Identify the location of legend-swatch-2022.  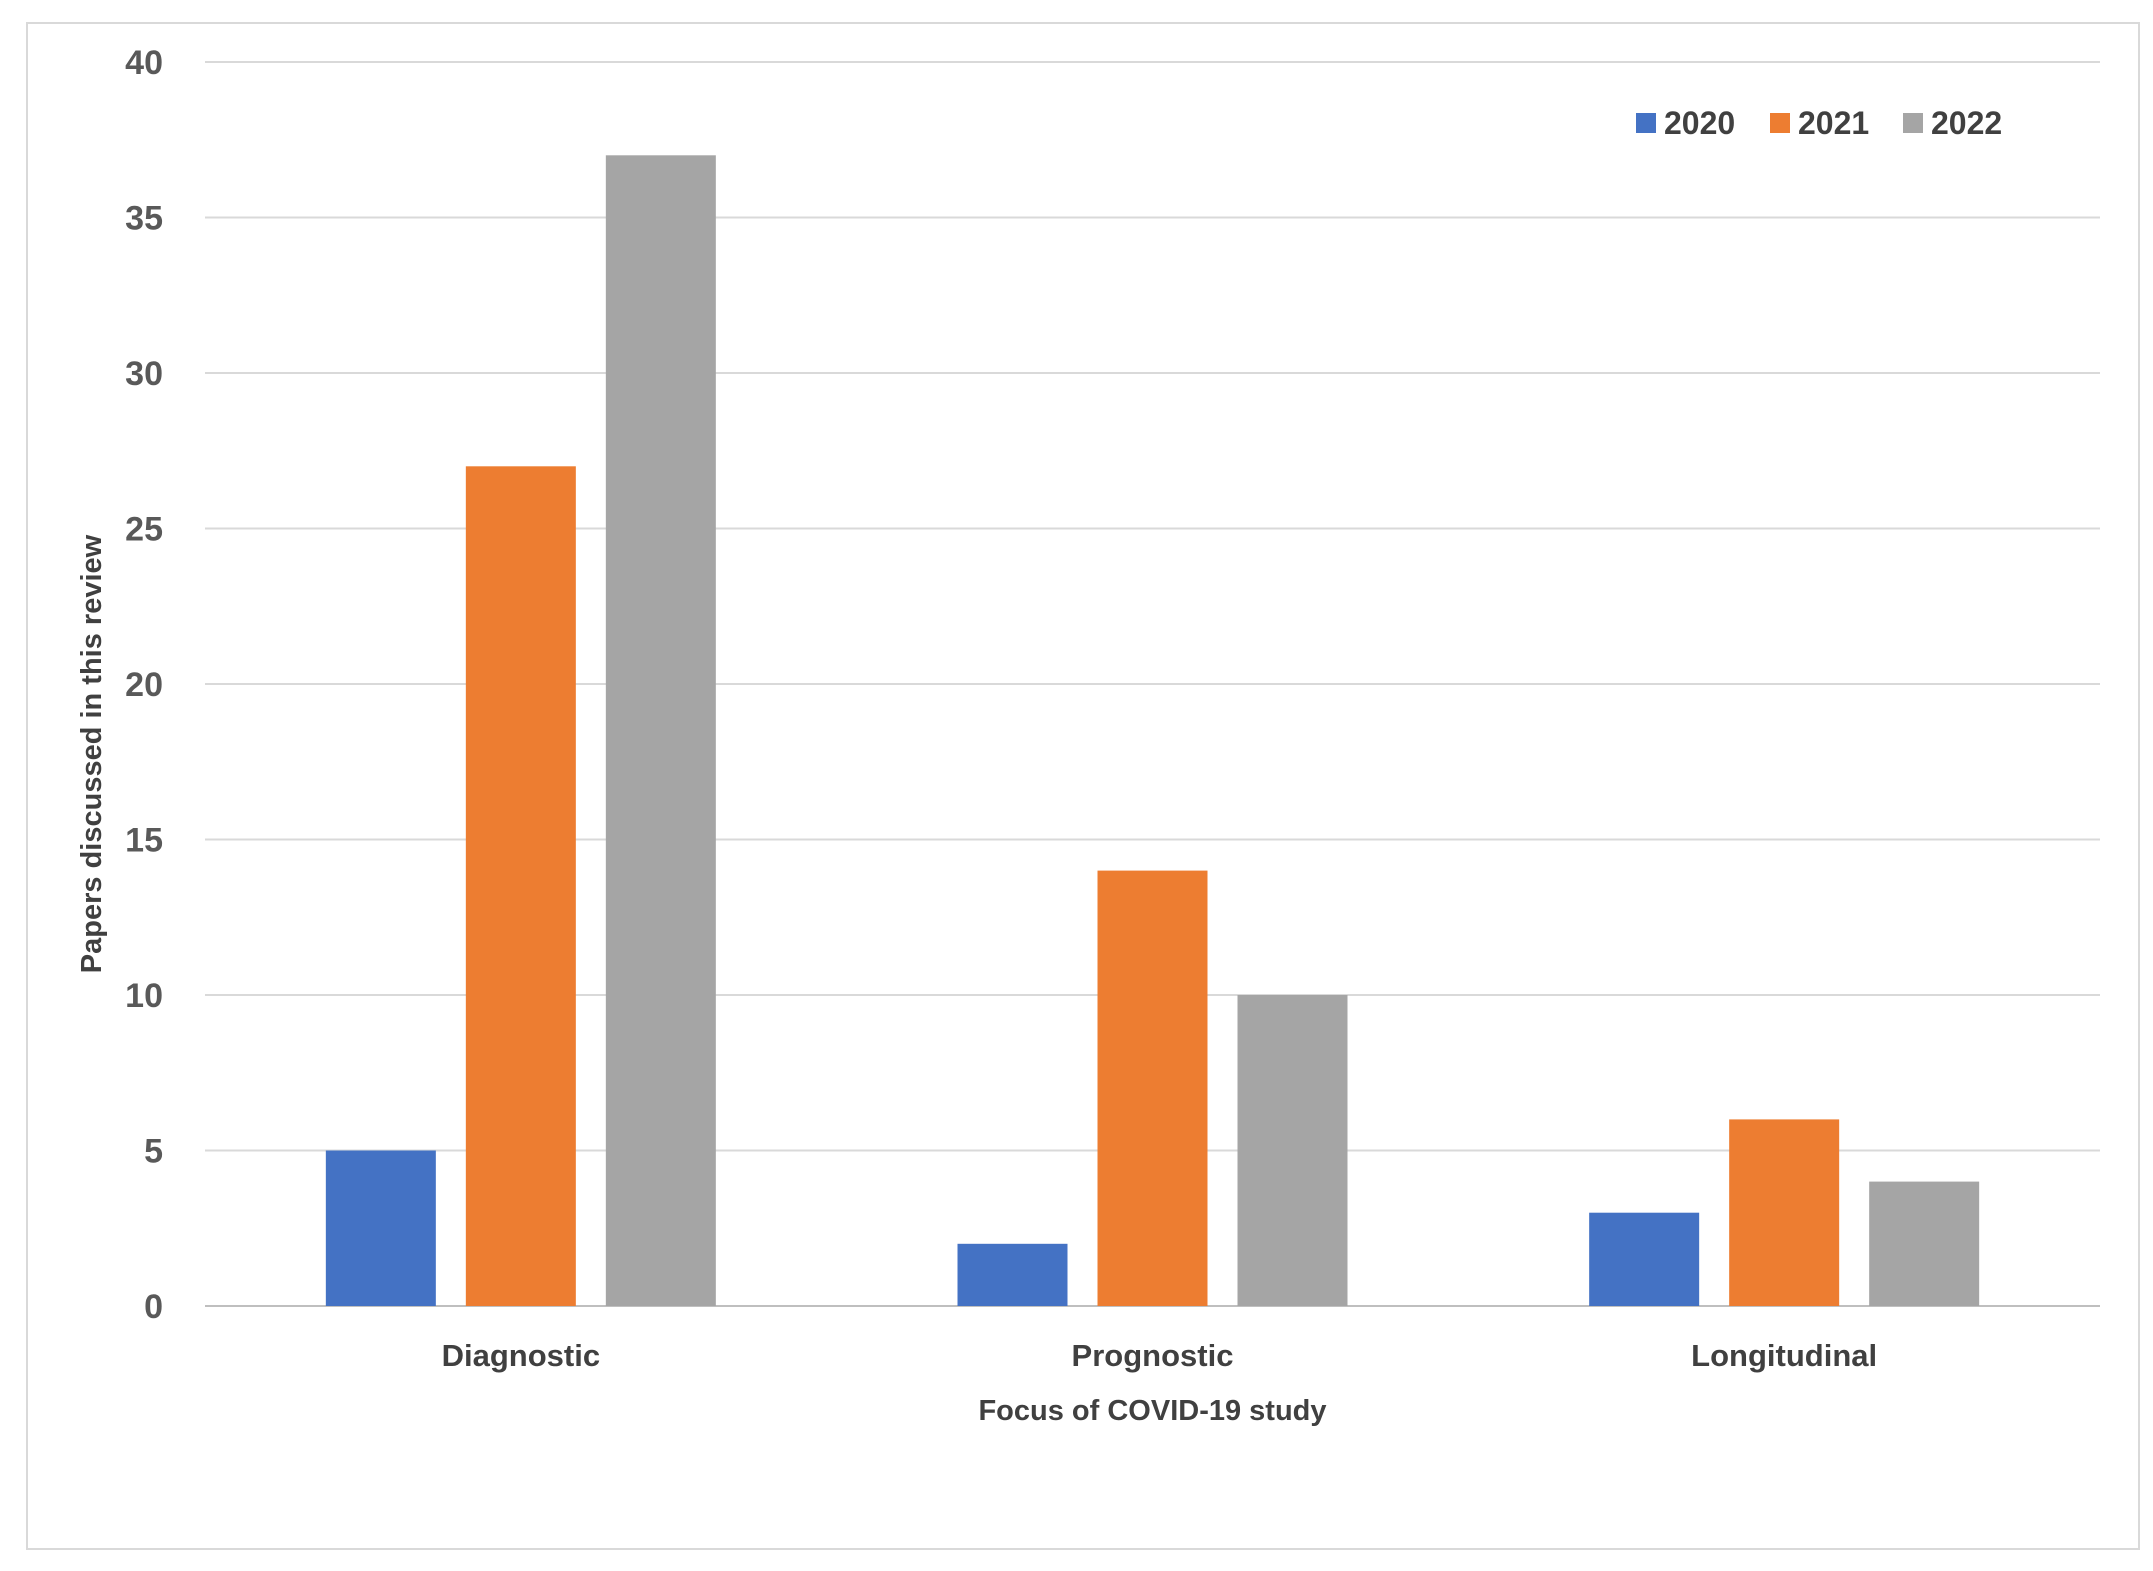
(1913, 123).